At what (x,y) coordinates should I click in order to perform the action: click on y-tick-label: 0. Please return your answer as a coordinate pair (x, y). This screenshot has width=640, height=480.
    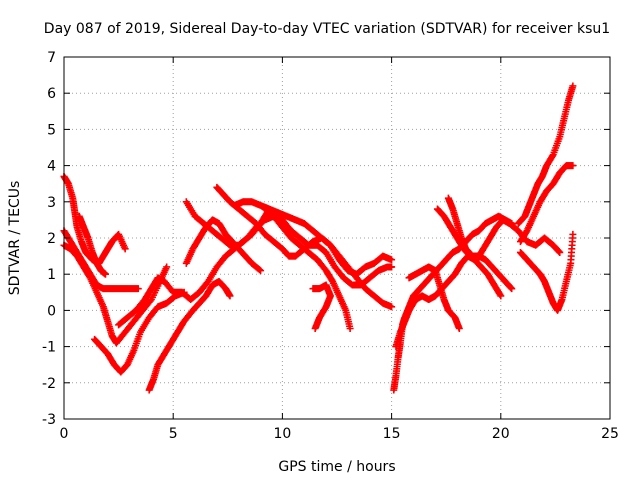
    Looking at the image, I should click on (51, 311).